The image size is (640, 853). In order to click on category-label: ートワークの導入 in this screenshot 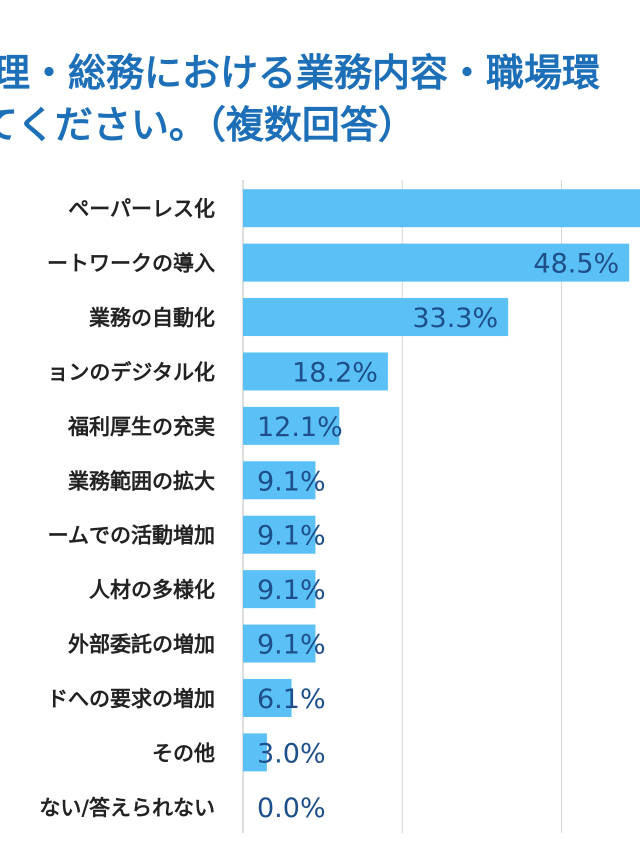, I will do `click(131, 264)`.